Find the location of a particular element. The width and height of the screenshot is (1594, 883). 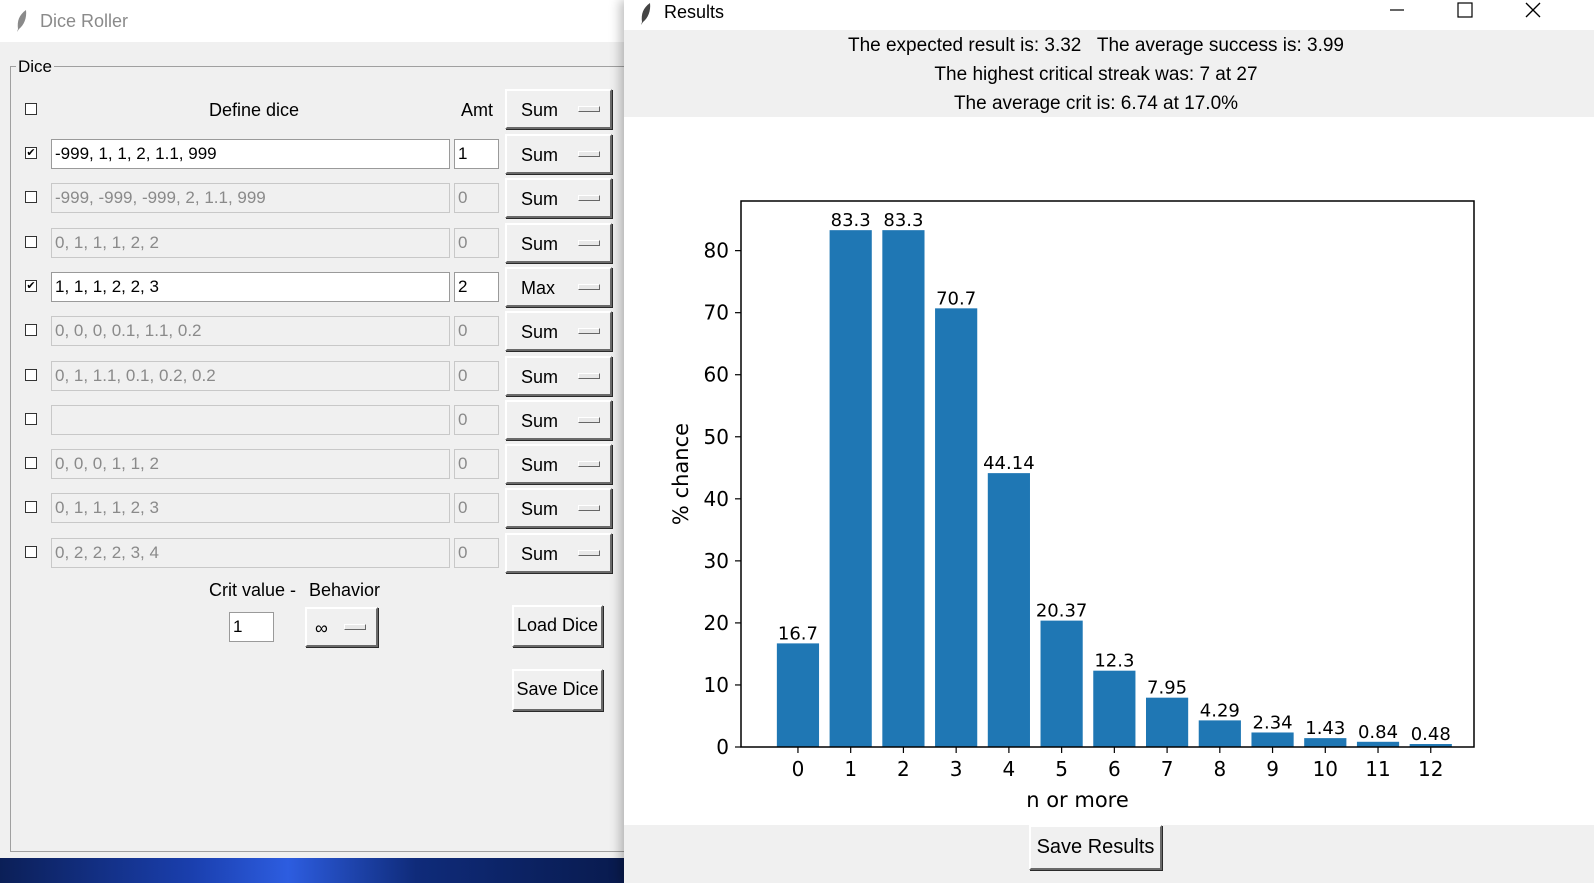

crit-value-input: 1 is located at coordinates (251, 627).